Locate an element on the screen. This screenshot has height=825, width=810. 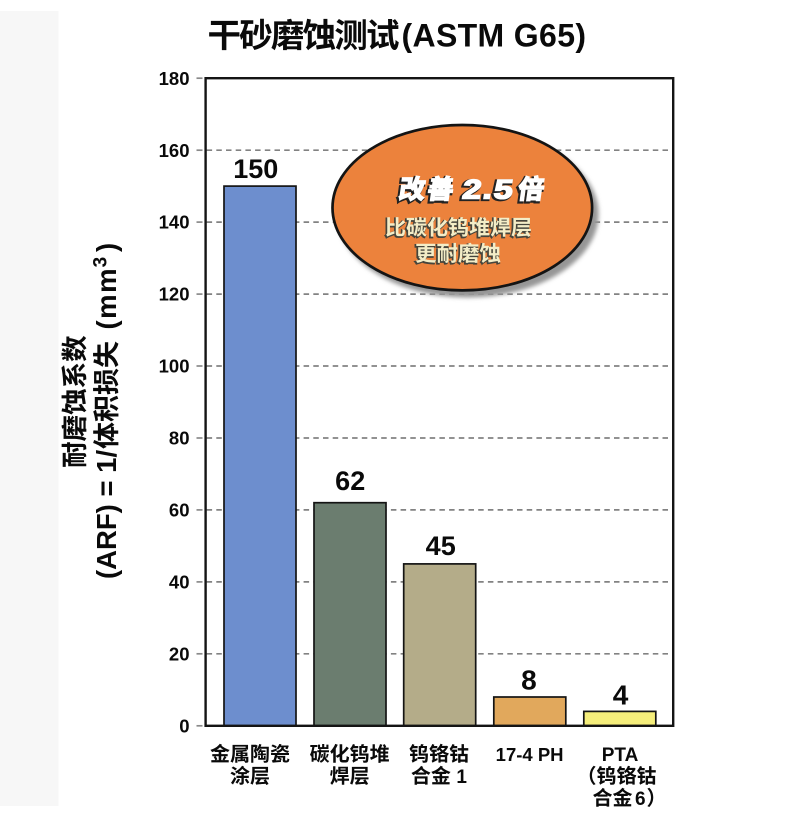
svg-text: 100 is located at coordinates (174, 366).